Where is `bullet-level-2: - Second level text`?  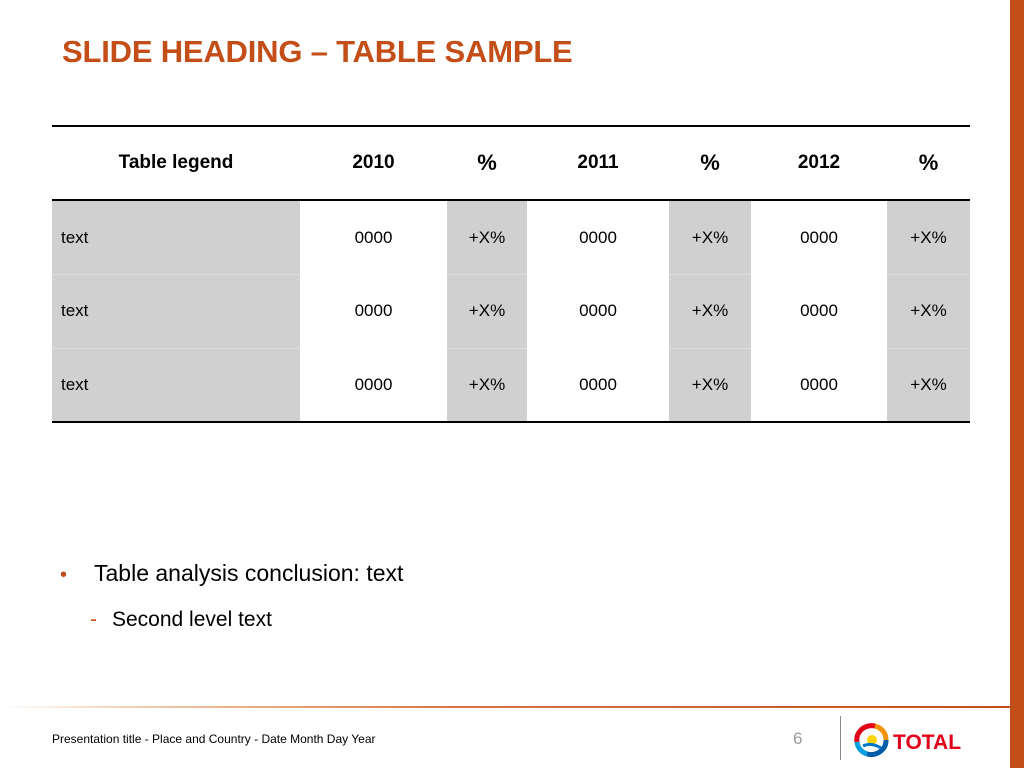 bullet-level-2: - Second level text is located at coordinates (181, 620).